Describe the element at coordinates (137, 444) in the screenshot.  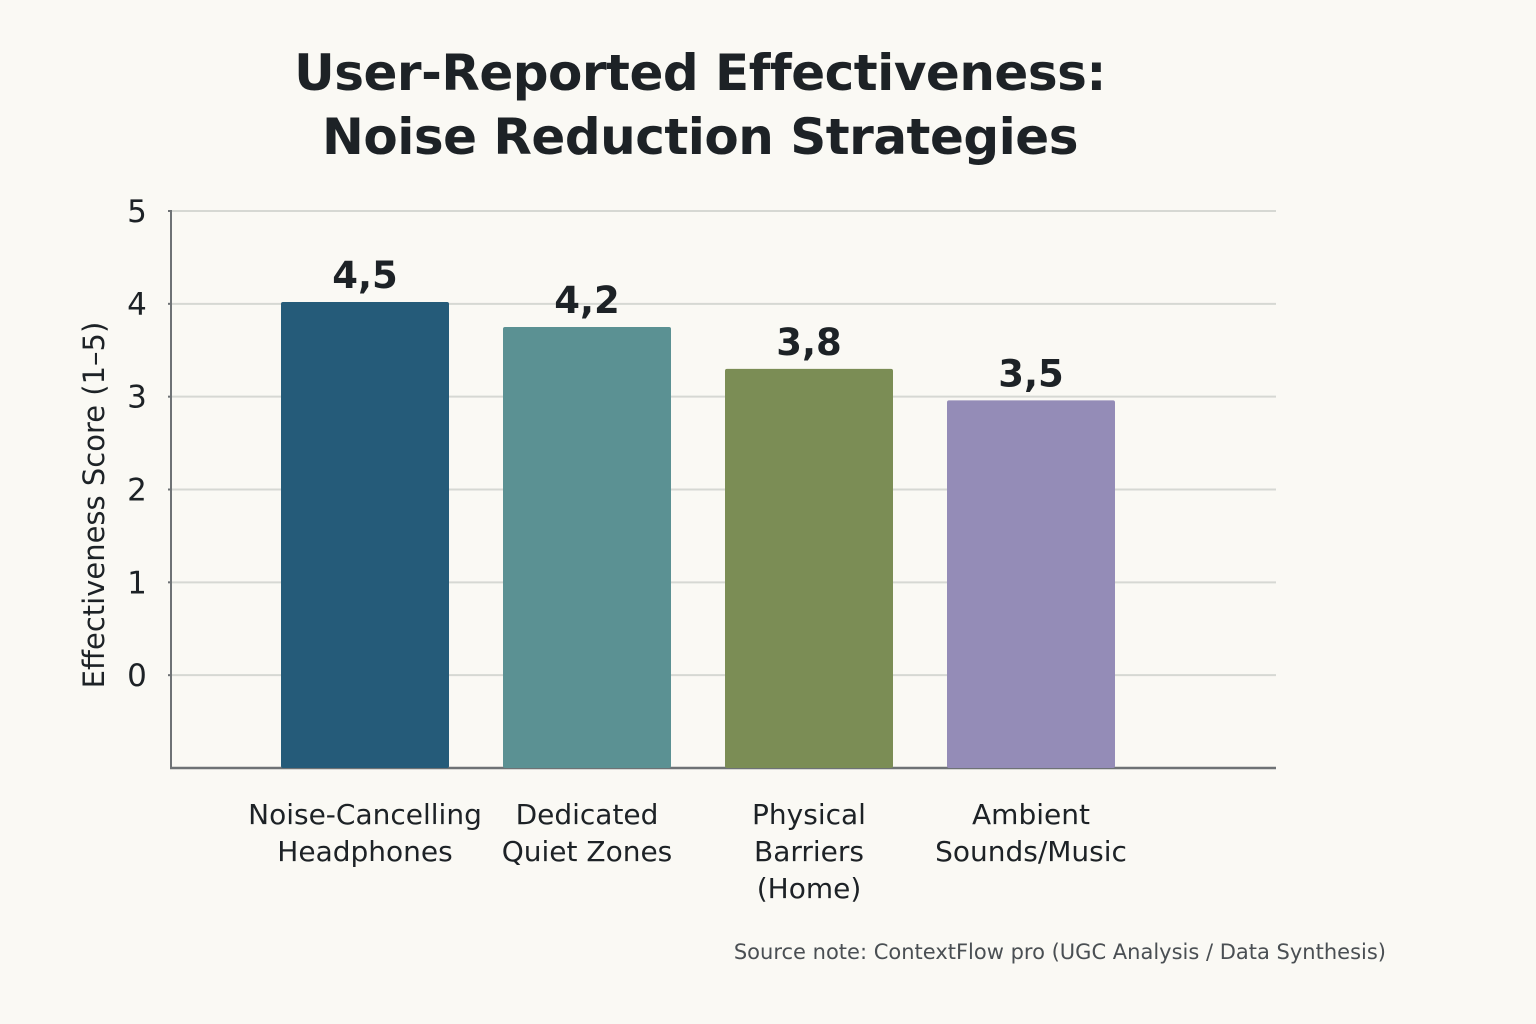
I see `y-tick-labels: 0 1 2 3 4 5` at that location.